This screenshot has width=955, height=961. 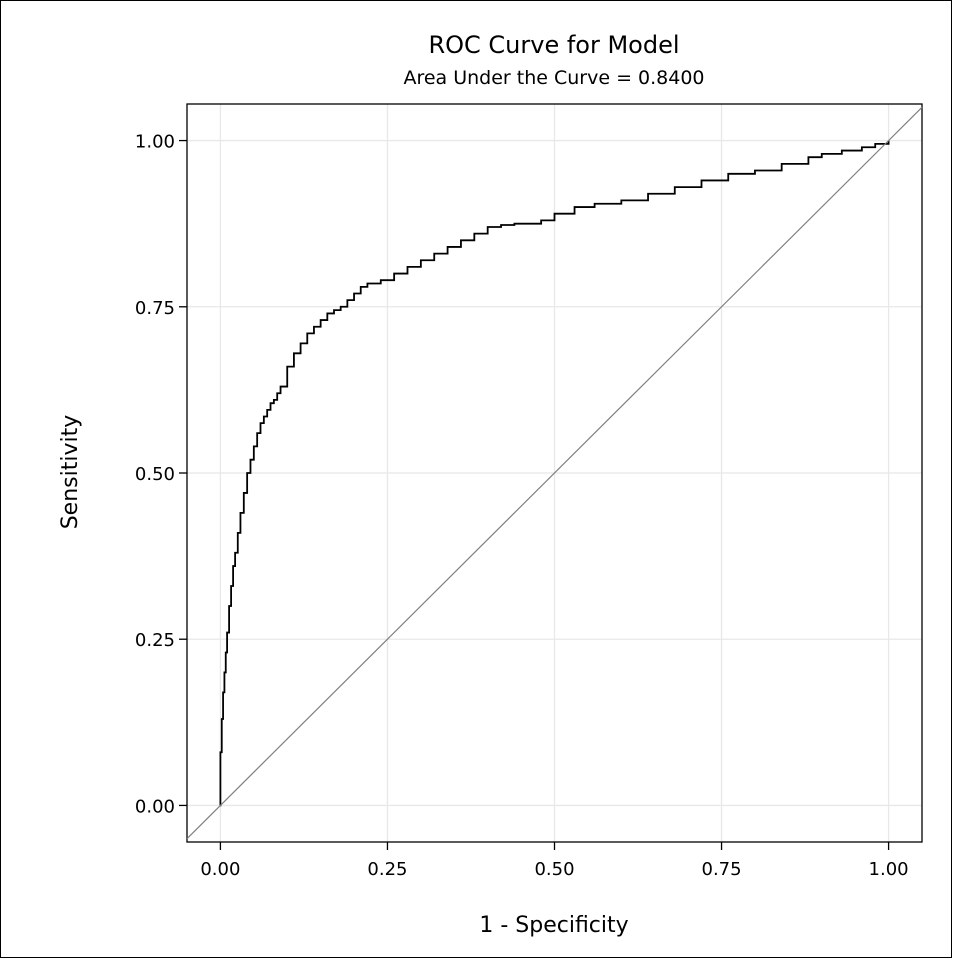 What do you see at coordinates (155, 308) in the screenshot?
I see `y-tick-label: 0.75` at bounding box center [155, 308].